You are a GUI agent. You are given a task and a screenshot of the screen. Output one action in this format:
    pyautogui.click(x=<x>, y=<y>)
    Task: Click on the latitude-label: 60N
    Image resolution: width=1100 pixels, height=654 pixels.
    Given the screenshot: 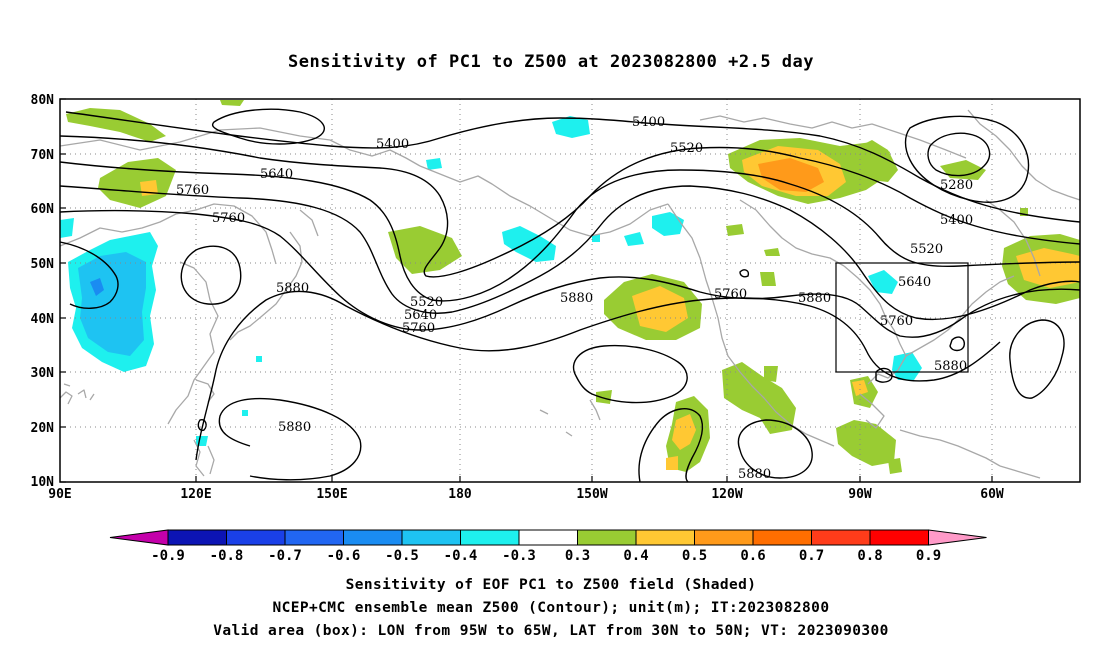 What is the action you would take?
    pyautogui.click(x=43, y=209)
    